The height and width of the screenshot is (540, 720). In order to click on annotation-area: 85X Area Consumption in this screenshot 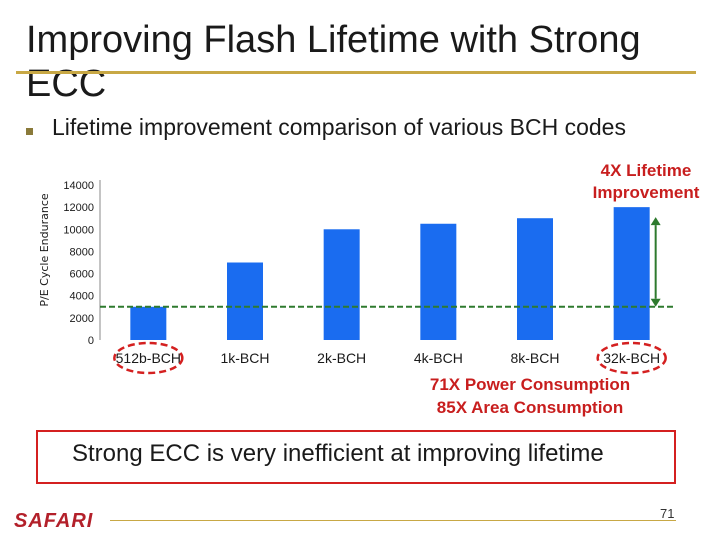, I will do `click(530, 407)`.